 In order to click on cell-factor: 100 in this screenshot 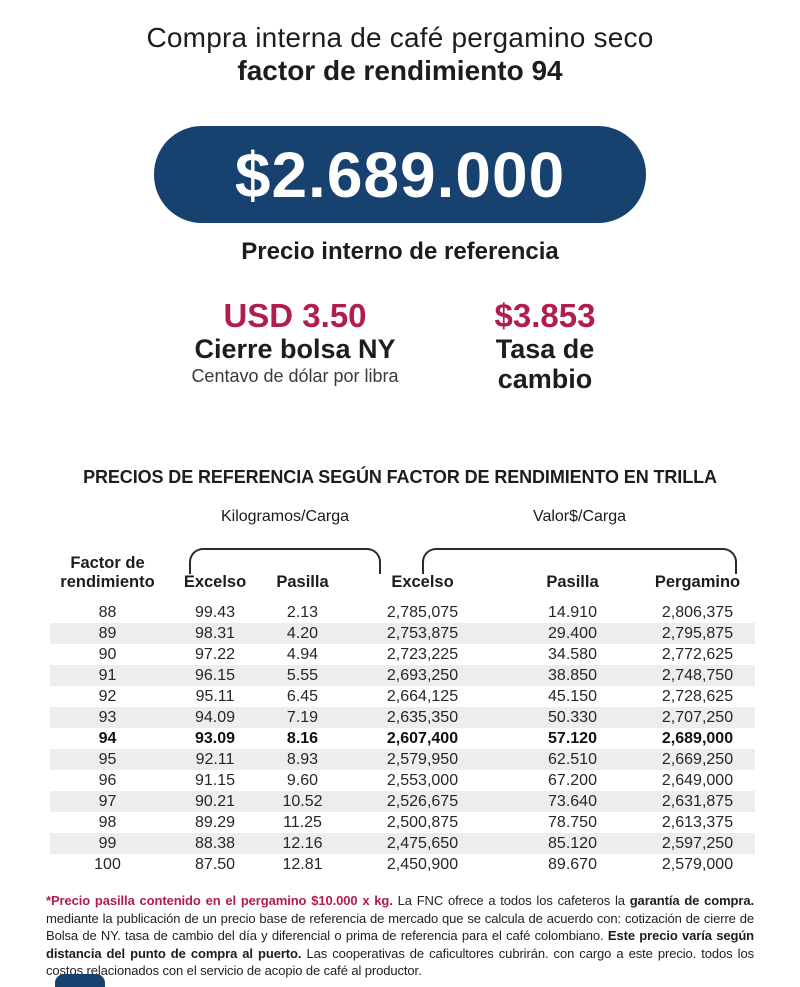, I will do `click(107, 864)`.